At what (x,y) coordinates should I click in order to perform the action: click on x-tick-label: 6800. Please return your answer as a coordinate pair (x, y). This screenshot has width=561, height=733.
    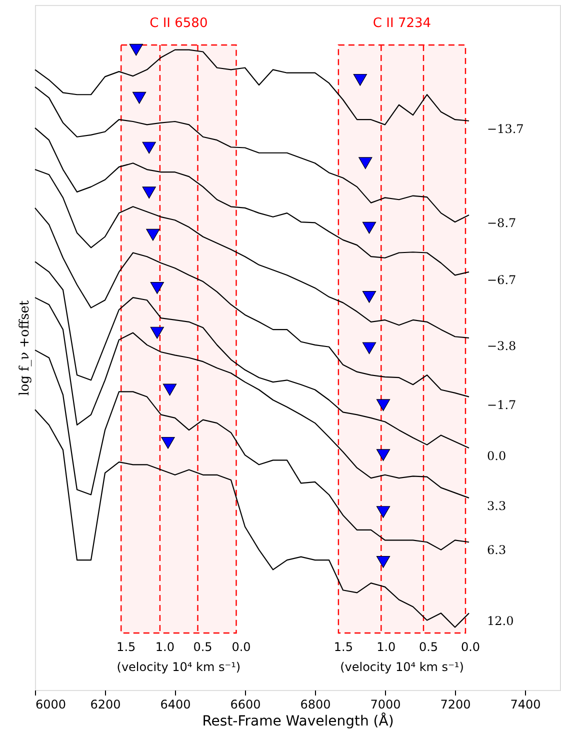
    Looking at the image, I should click on (315, 705).